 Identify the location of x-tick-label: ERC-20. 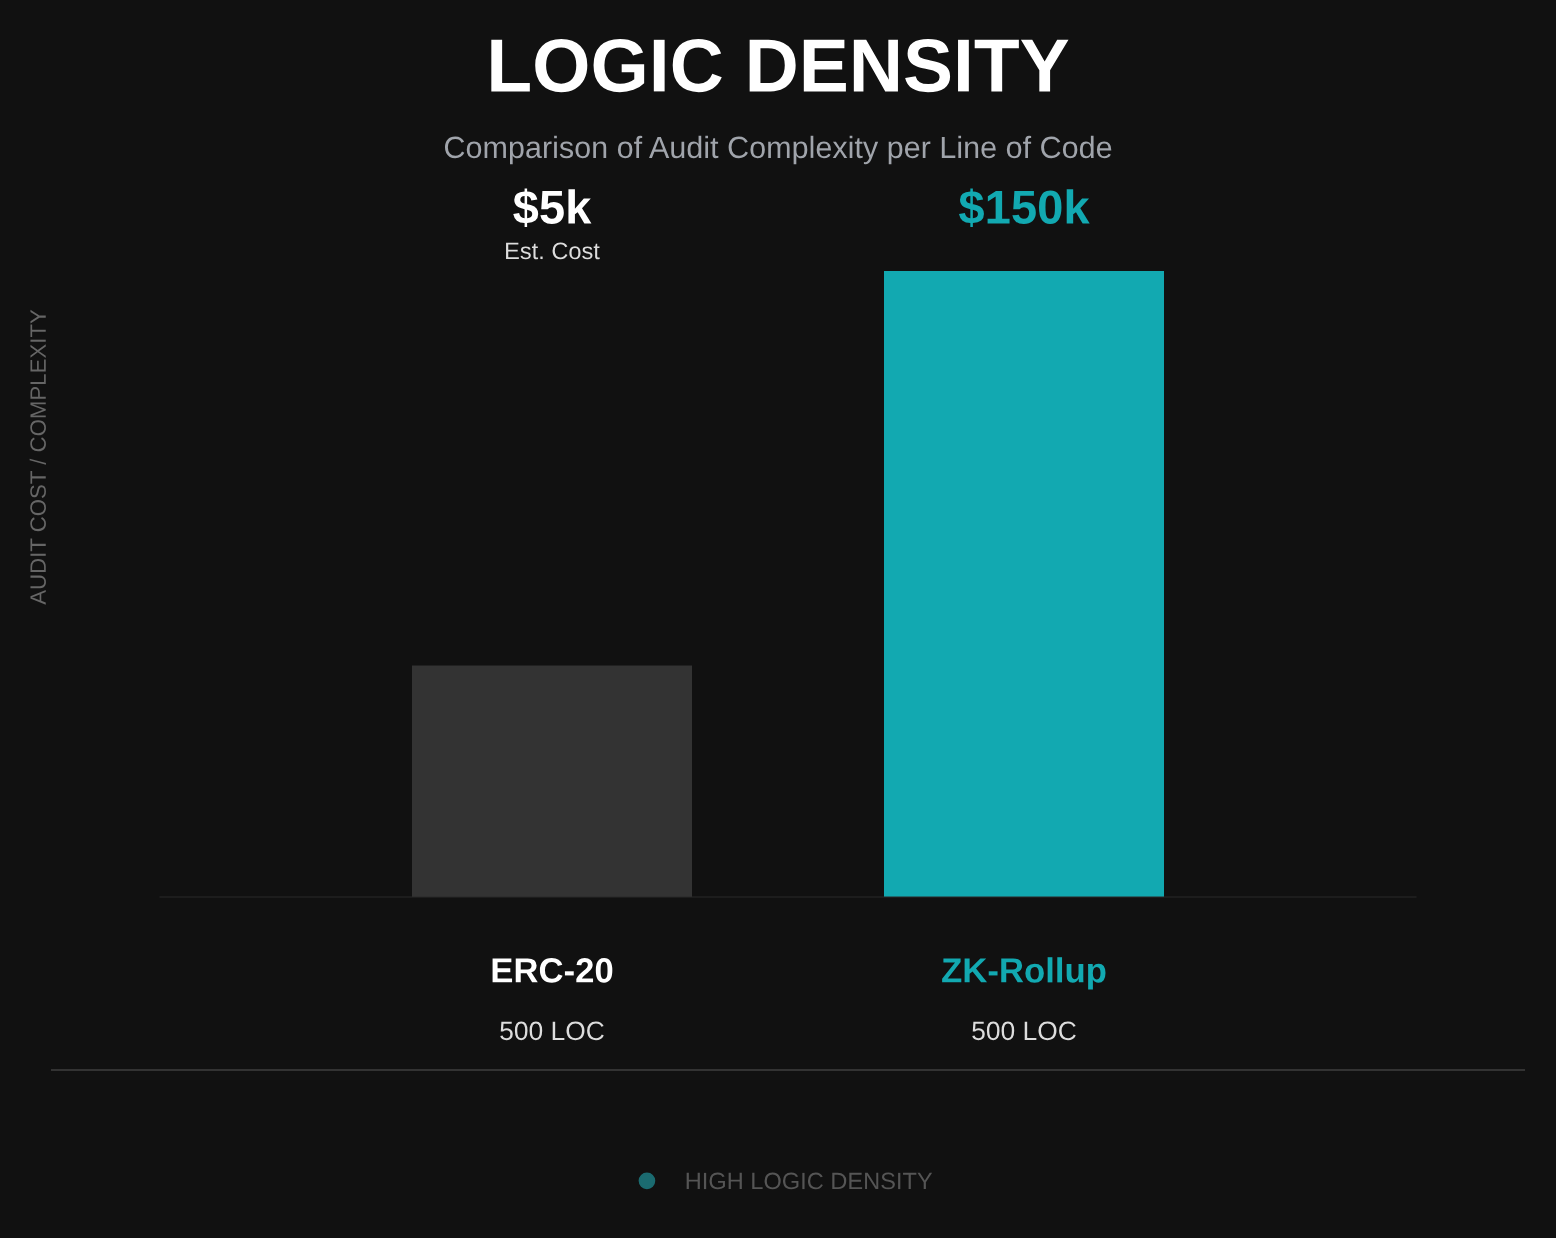
(552, 970).